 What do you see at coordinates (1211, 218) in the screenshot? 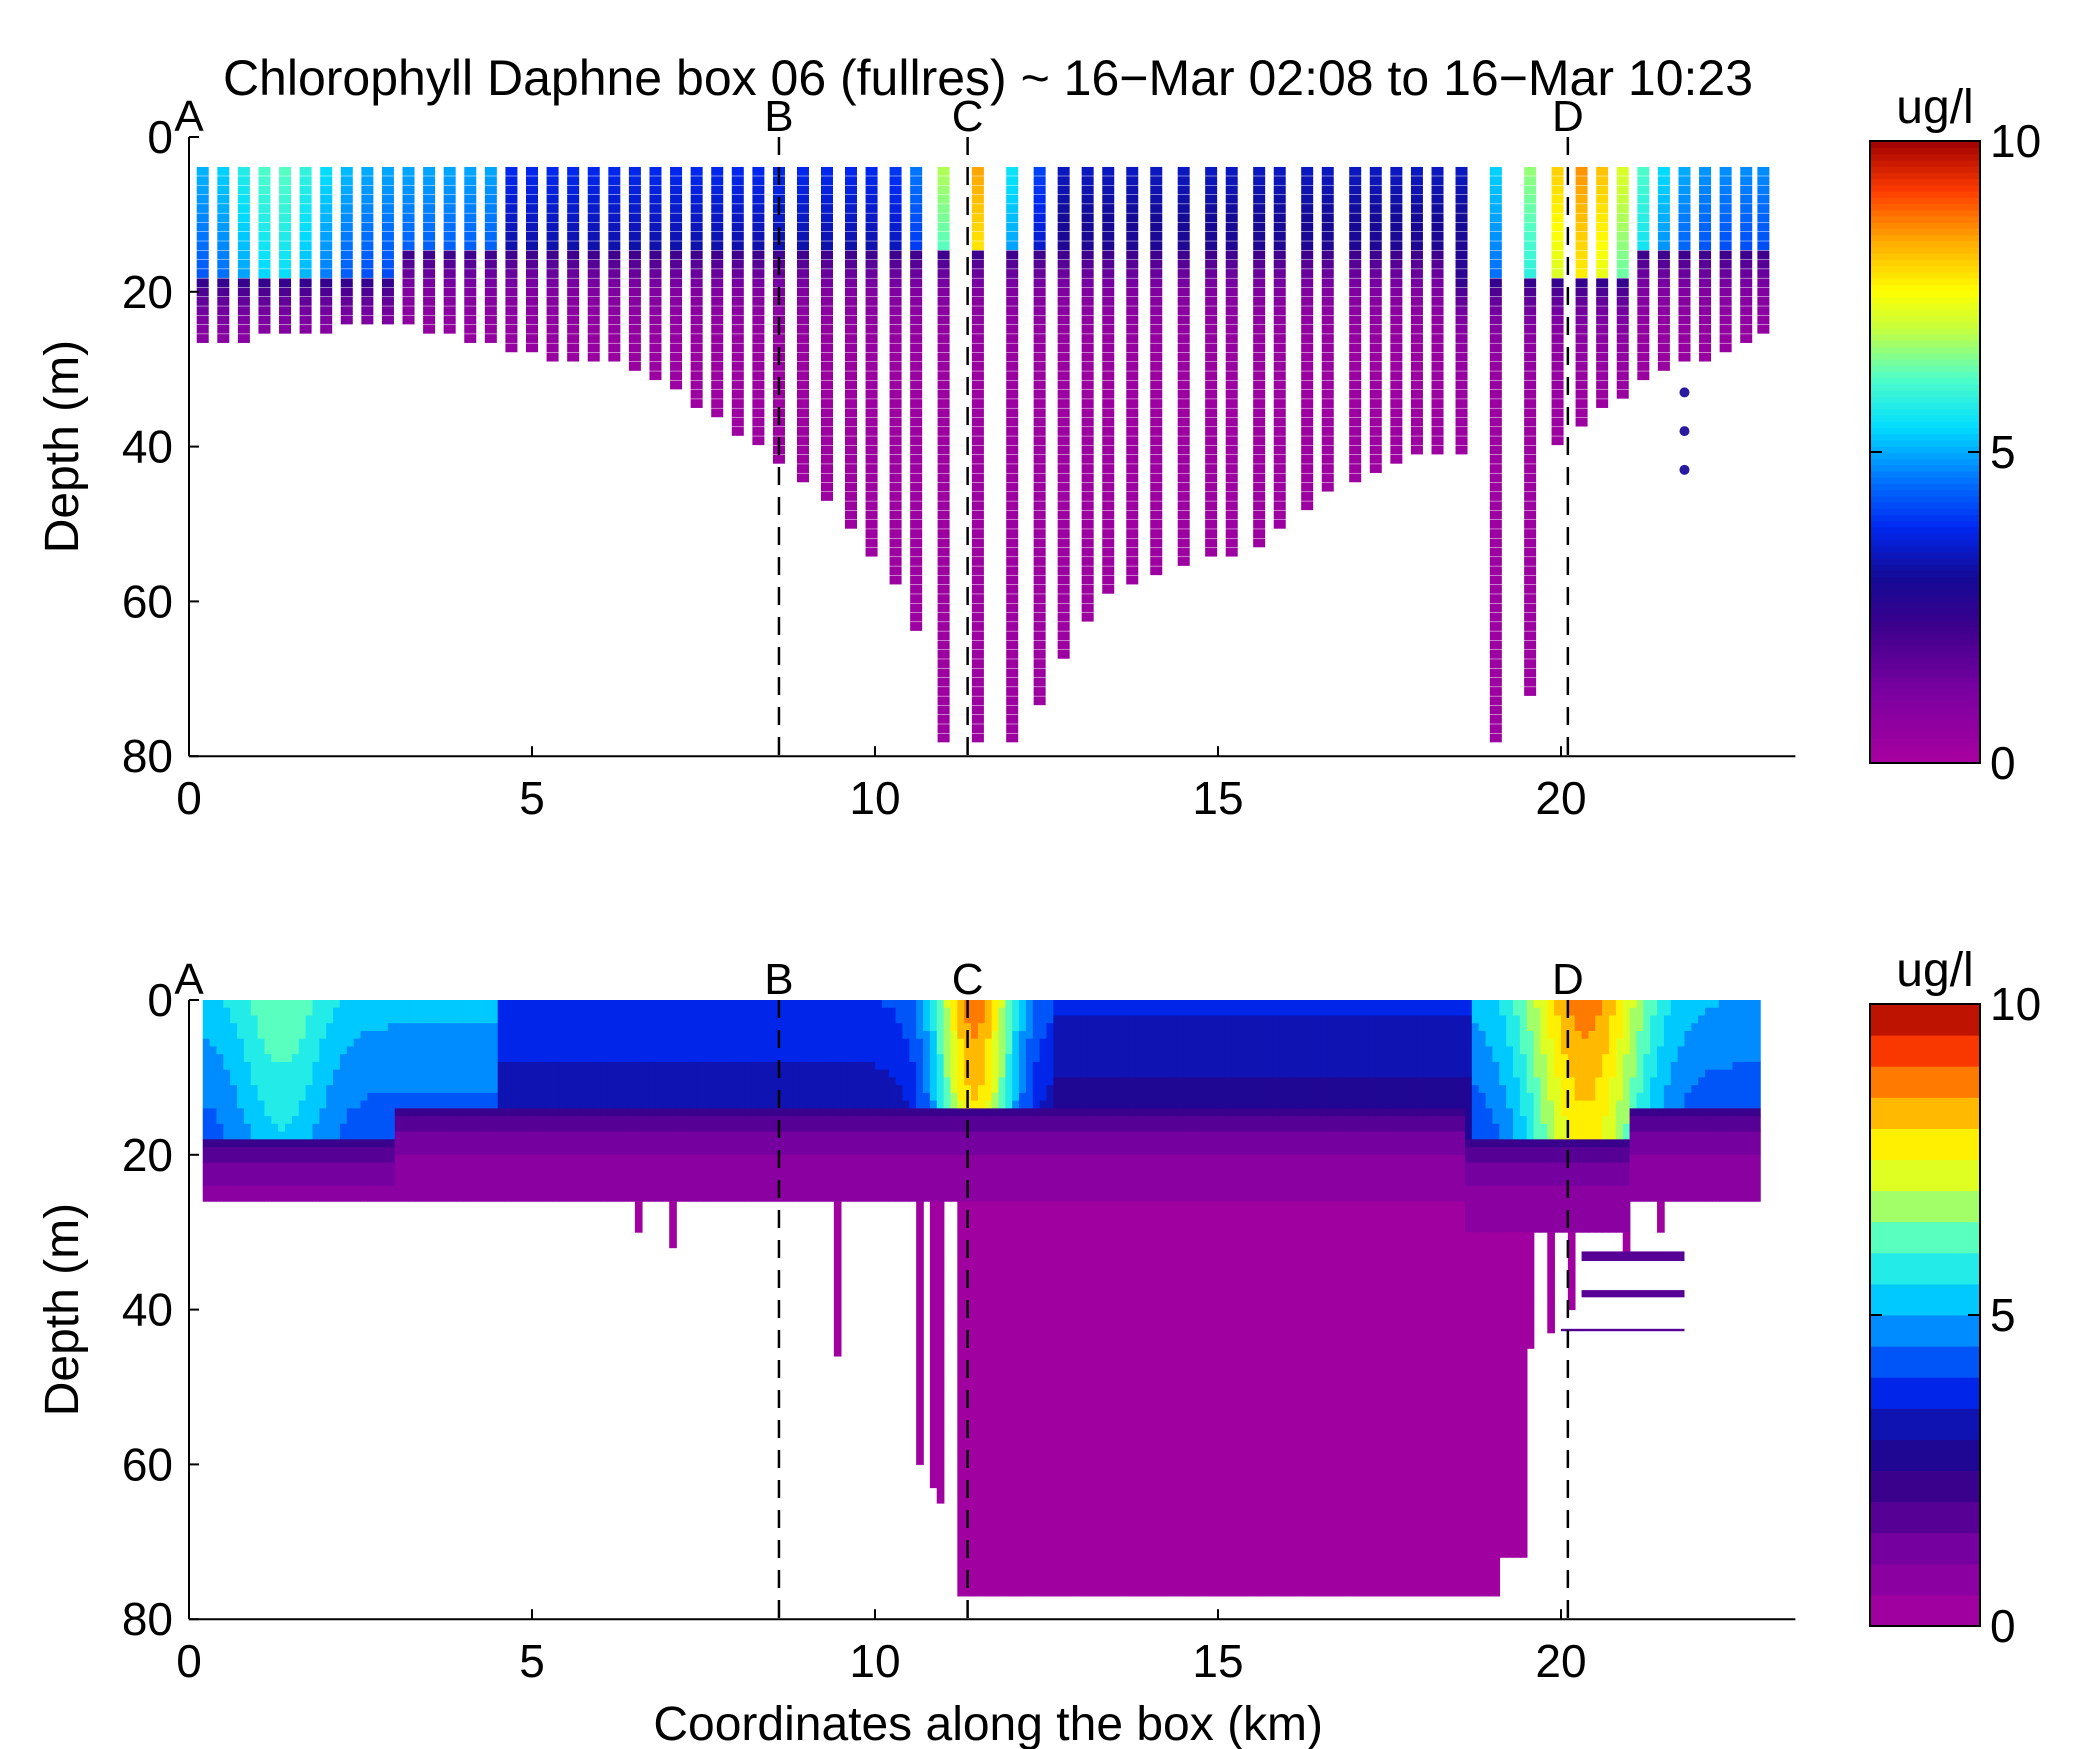
I see `profile-45-sample` at bounding box center [1211, 218].